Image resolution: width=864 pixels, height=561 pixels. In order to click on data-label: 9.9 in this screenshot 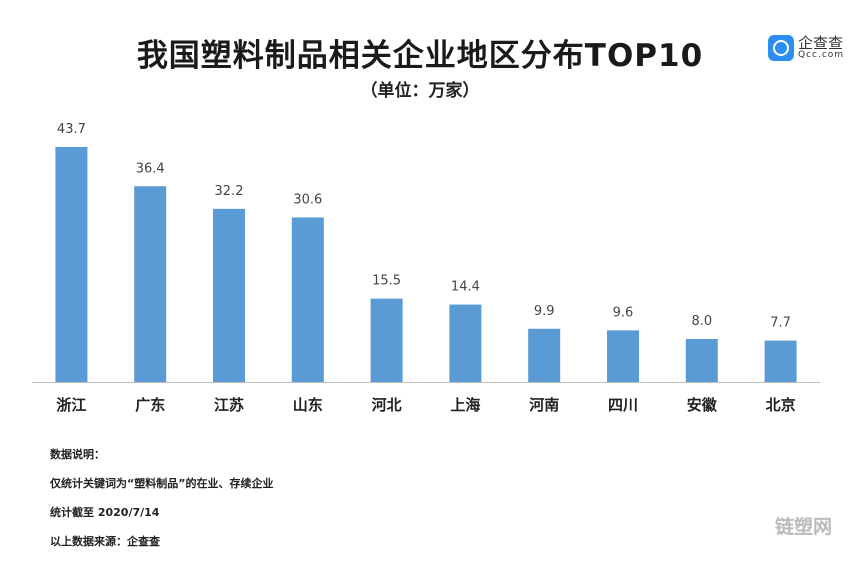, I will do `click(544, 311)`.